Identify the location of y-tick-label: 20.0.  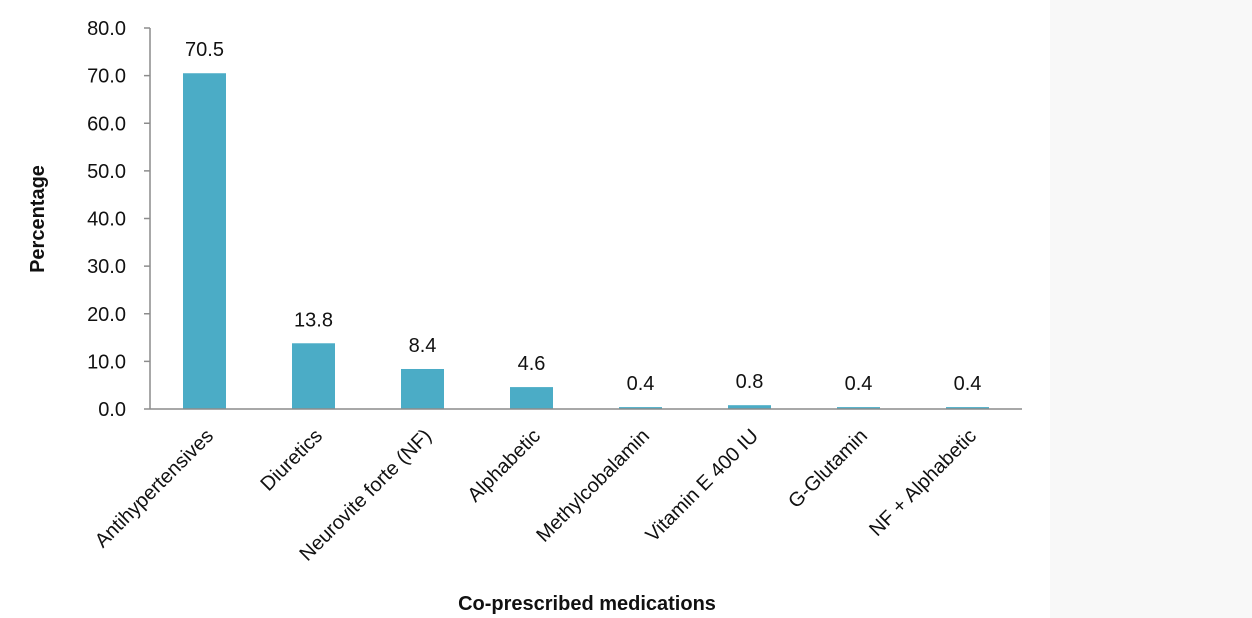
(106, 315).